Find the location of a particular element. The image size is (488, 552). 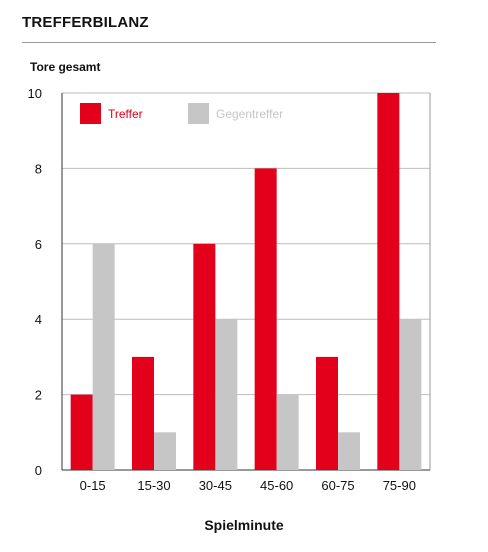

y-tick-label: 4 is located at coordinates (38, 319).